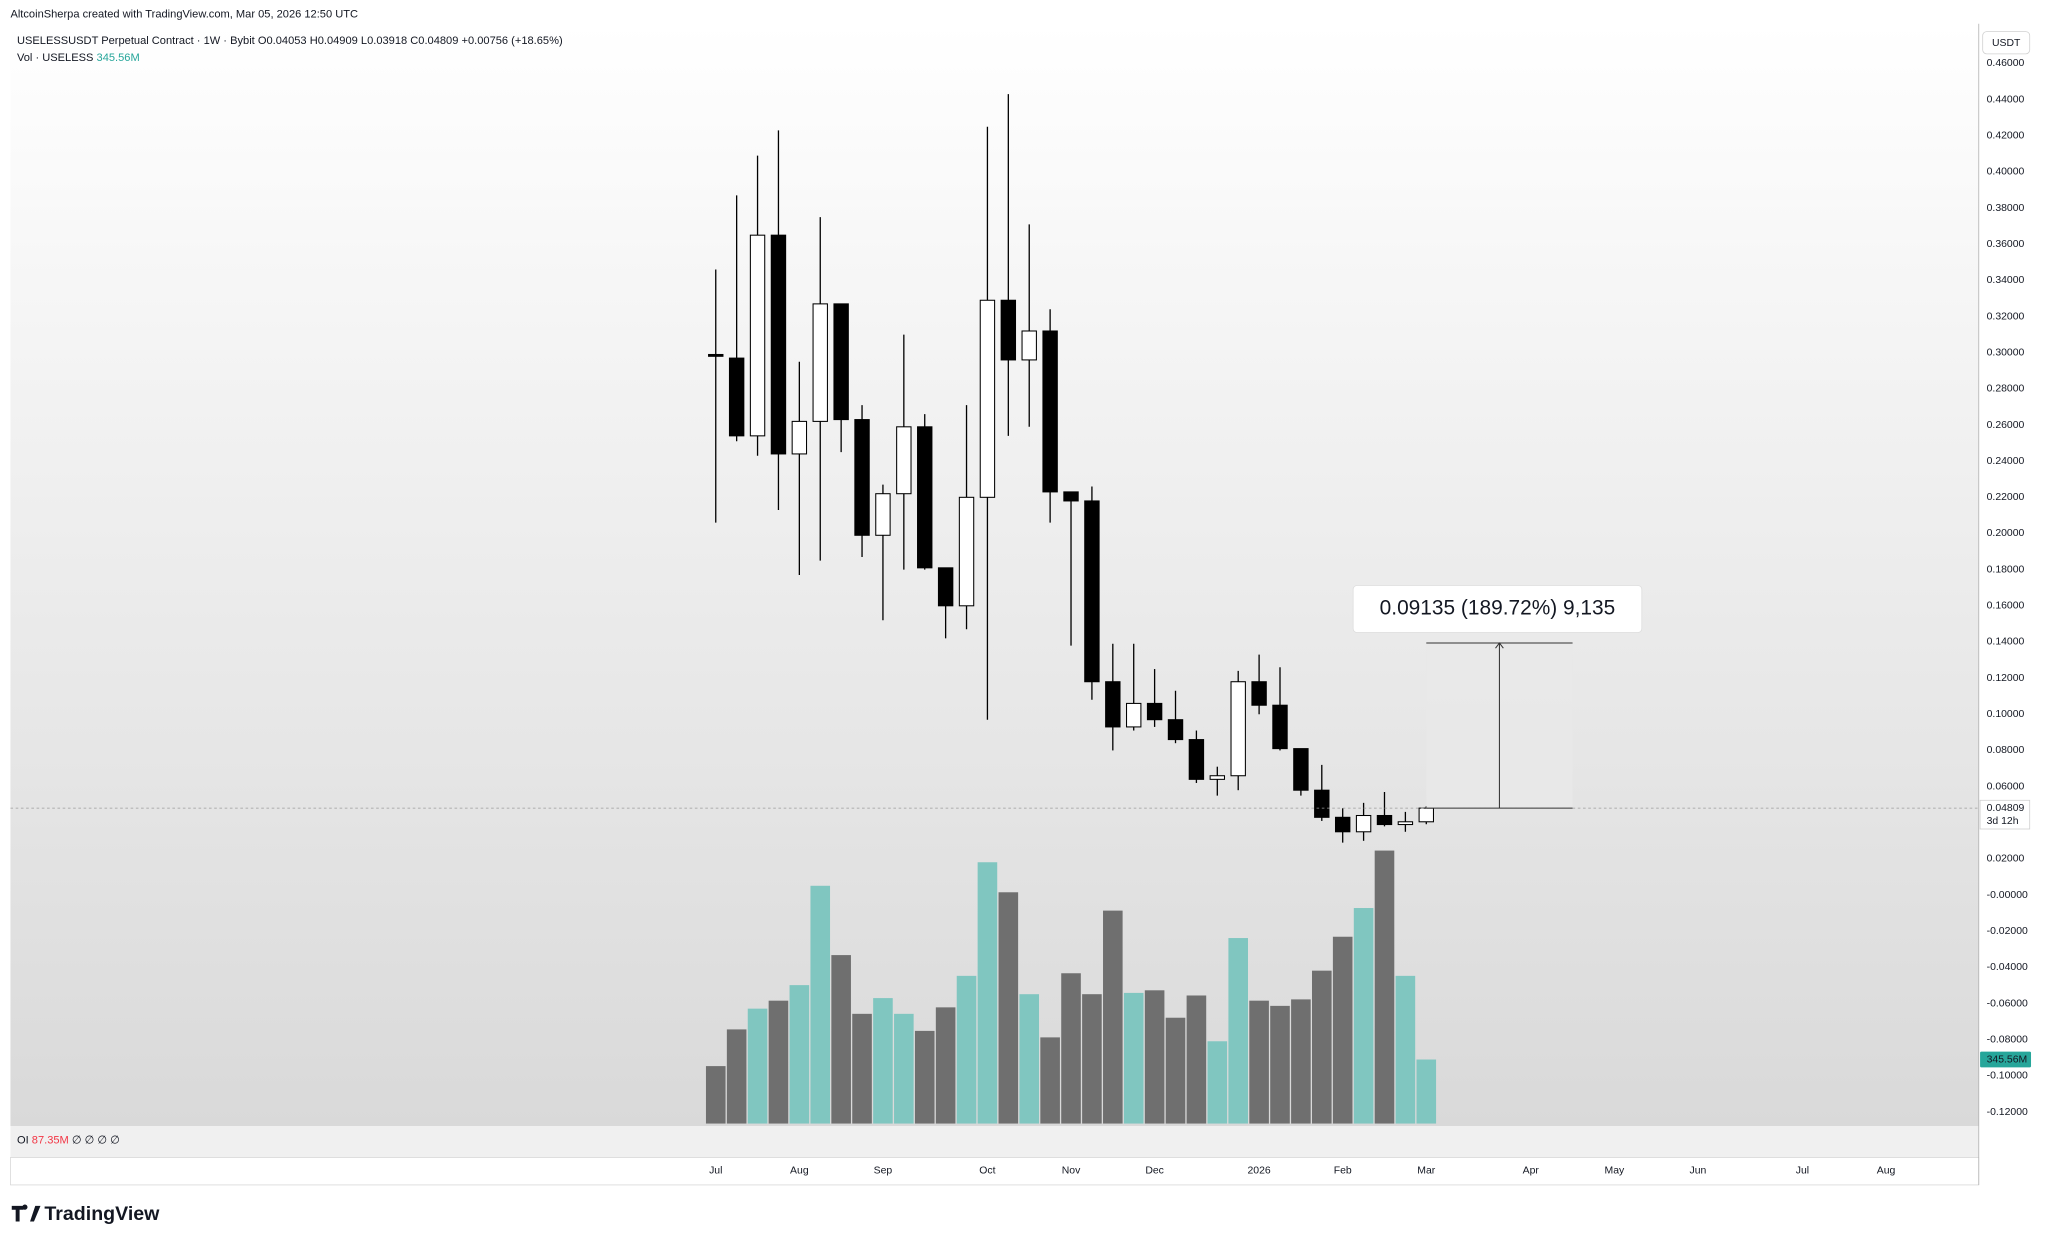 This screenshot has height=1244, width=2048. I want to click on ohlc-label: H, so click(314, 41).